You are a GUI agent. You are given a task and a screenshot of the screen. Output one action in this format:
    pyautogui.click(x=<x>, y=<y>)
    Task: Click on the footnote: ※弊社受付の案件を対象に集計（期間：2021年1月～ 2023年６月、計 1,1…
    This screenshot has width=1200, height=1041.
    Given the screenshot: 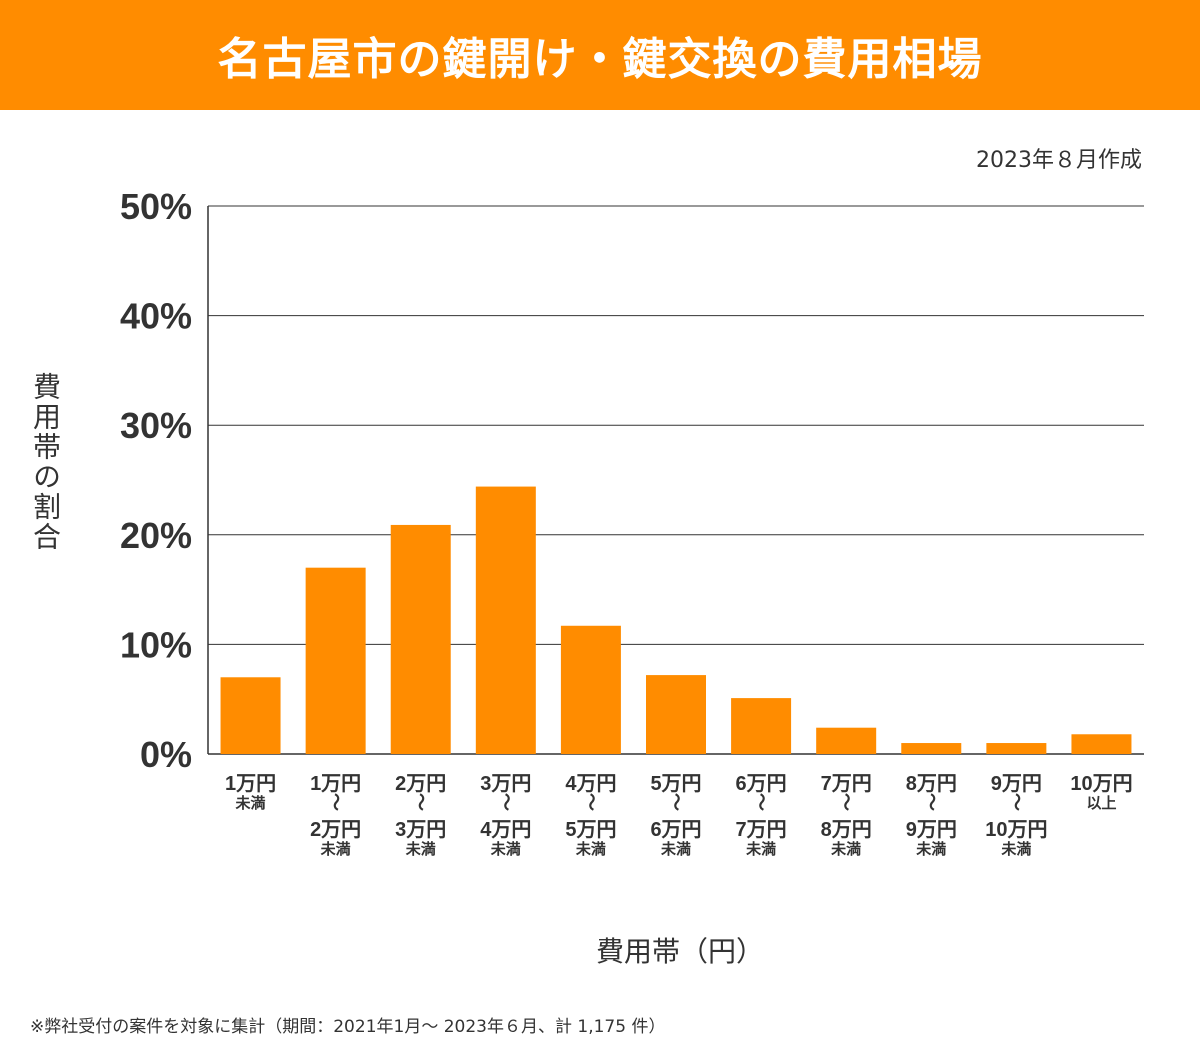 What is the action you would take?
    pyautogui.click(x=348, y=1027)
    